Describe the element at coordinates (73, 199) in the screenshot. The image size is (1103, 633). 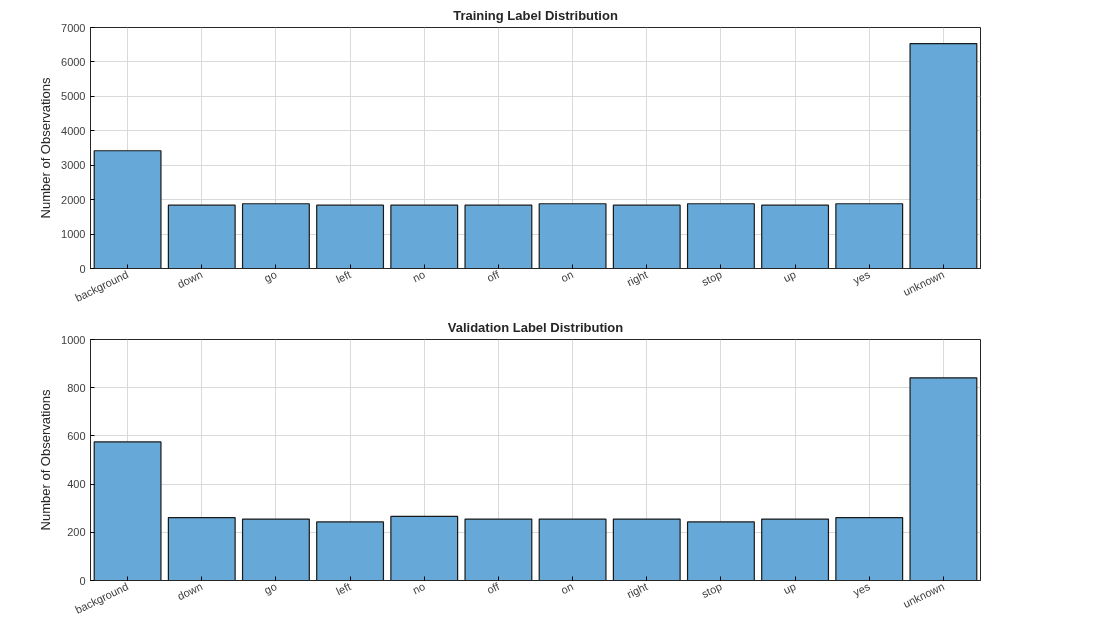
I see `y-tick-label: 2000` at that location.